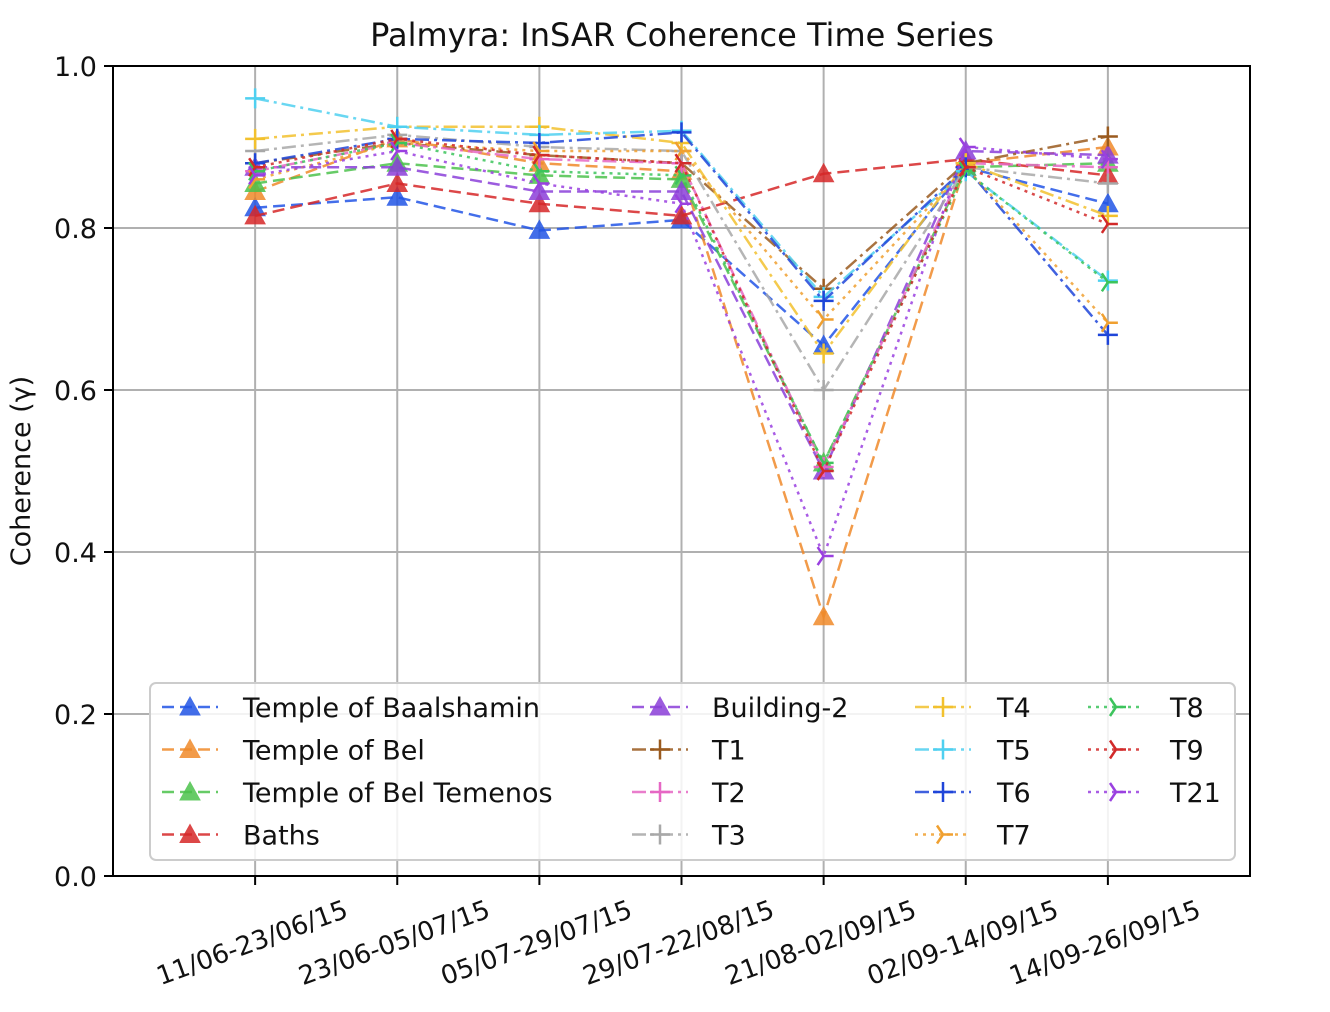 This screenshot has width=1330, height=1012. What do you see at coordinates (1195, 793) in the screenshot?
I see `legend-label: T21` at bounding box center [1195, 793].